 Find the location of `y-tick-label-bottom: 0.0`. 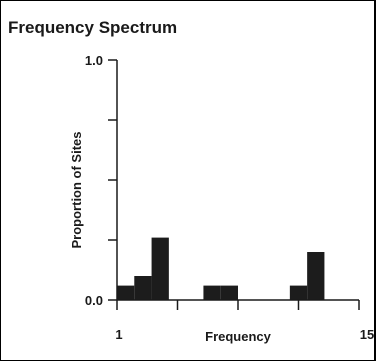

y-tick-label-bottom: 0.0 is located at coordinates (94, 300).